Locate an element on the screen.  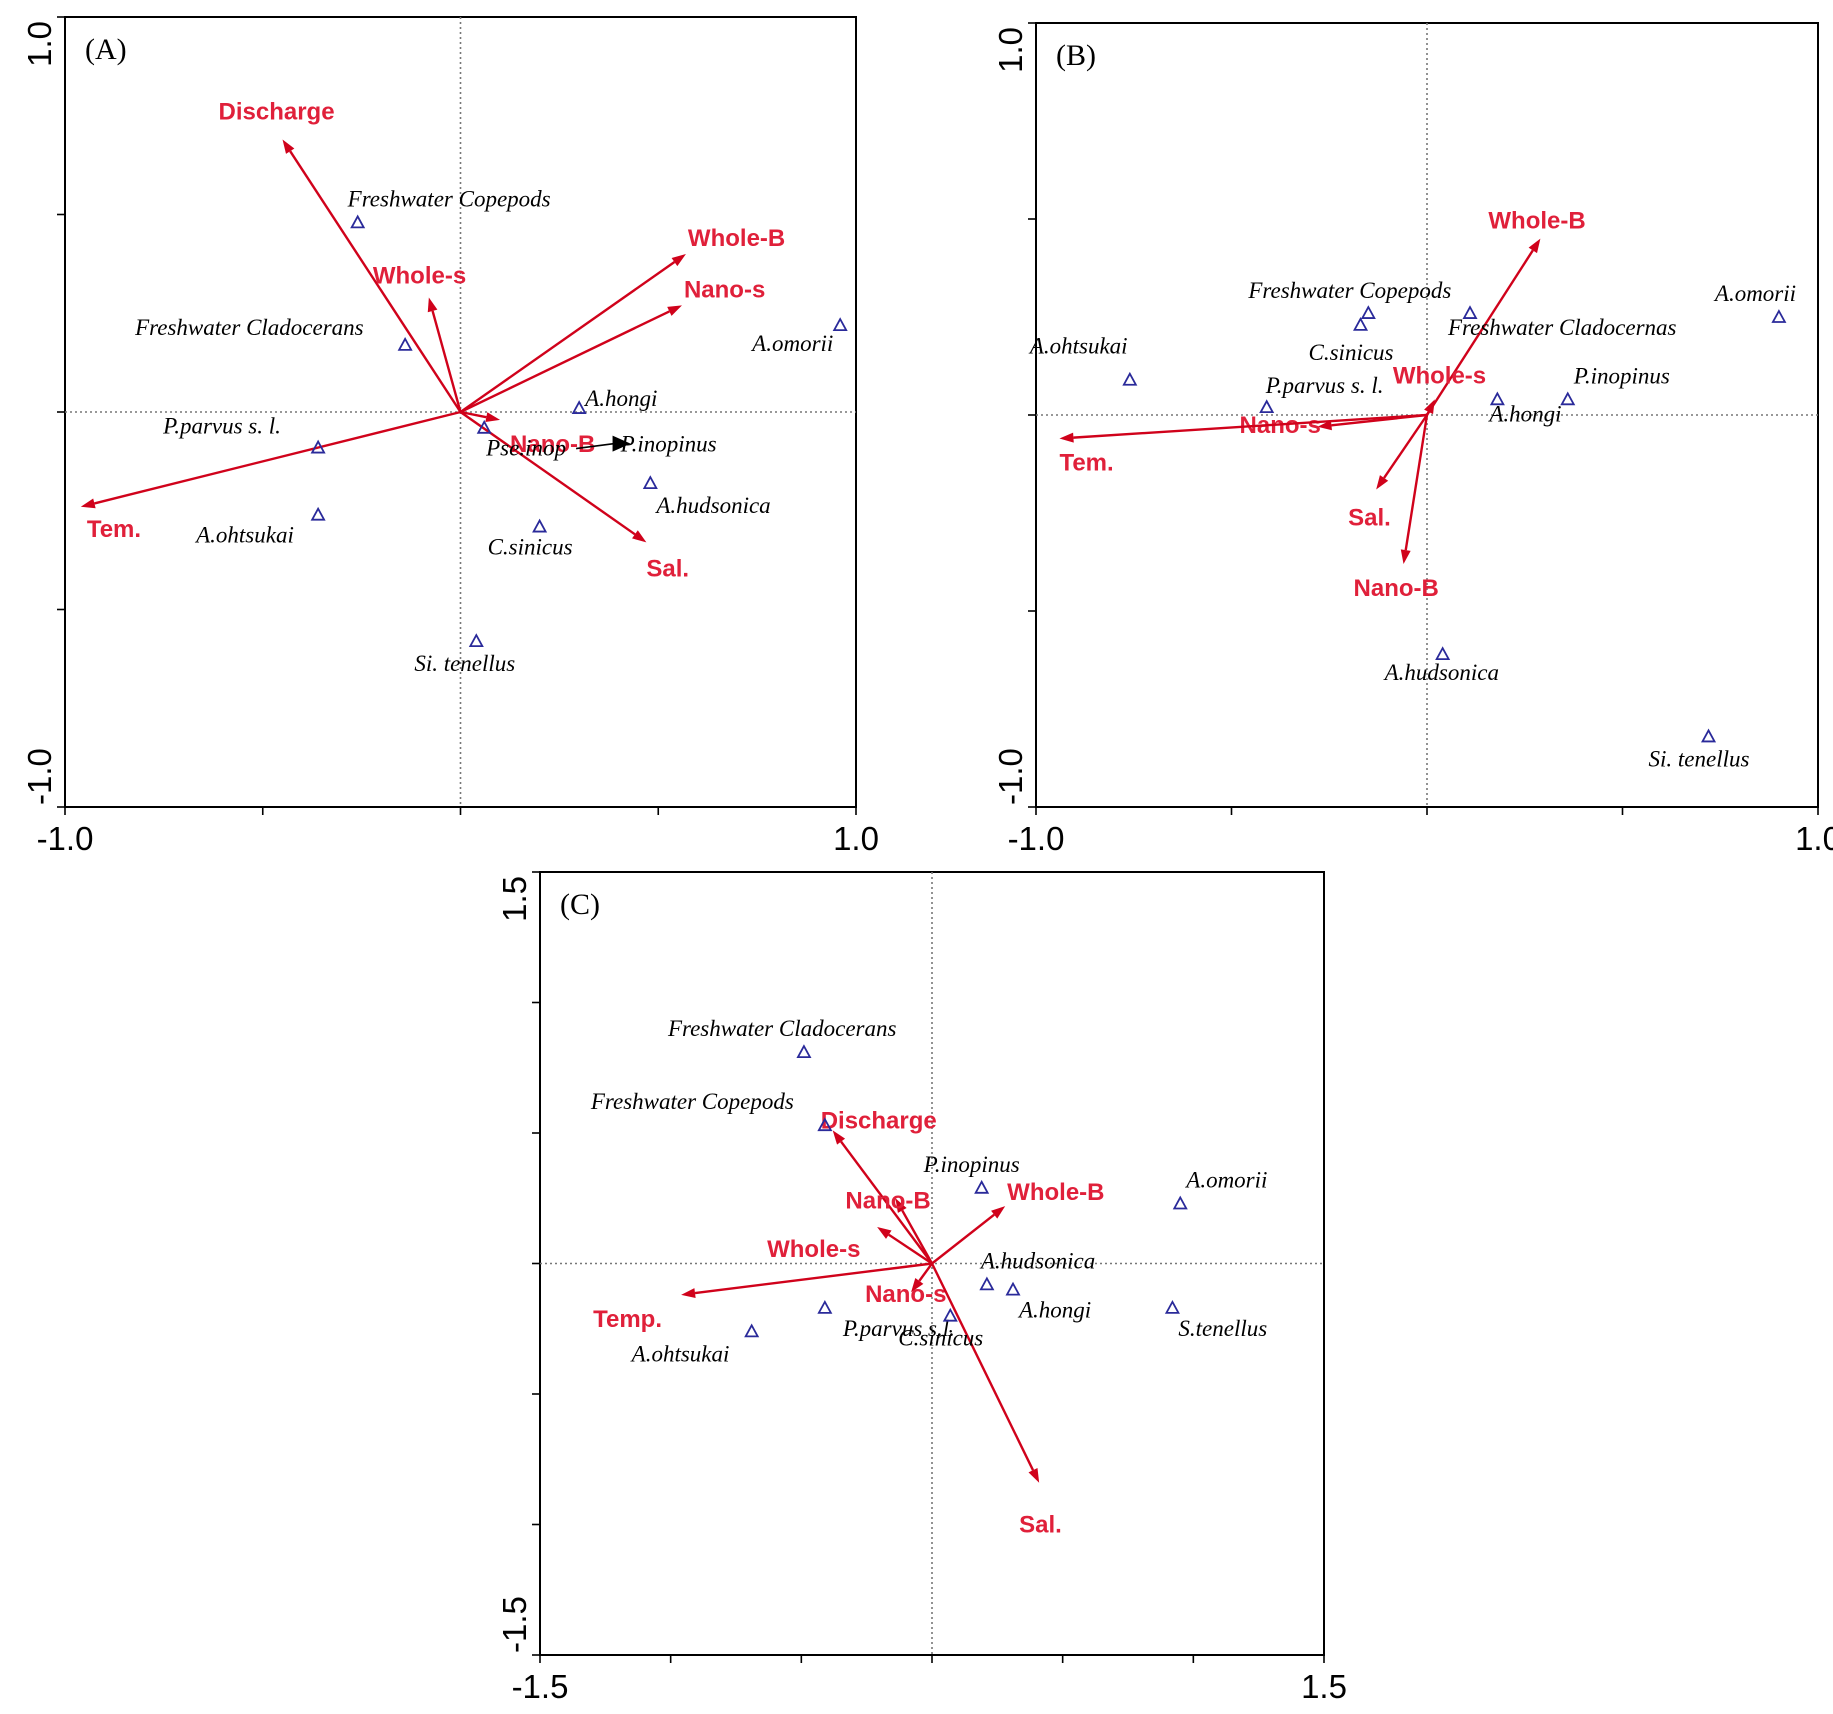
y-tick-label-min: -1.5 is located at coordinates (514, 1624).